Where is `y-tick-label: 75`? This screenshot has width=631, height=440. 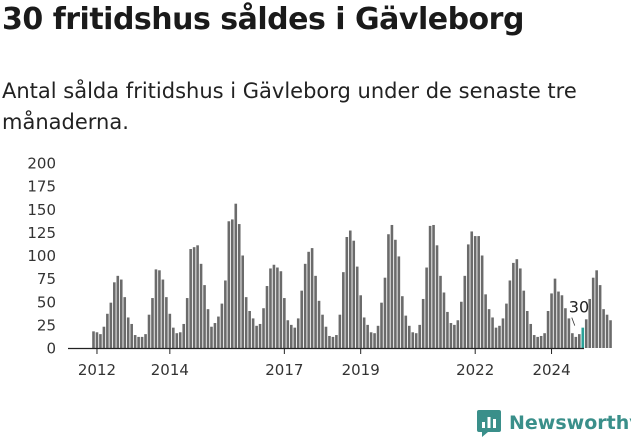
y-tick-label: 75 is located at coordinates (46, 279).